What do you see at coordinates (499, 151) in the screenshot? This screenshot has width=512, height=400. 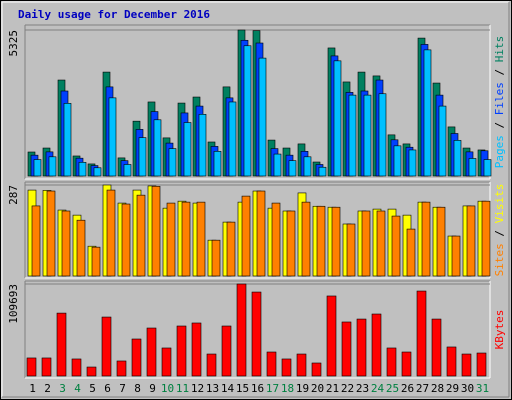 I see `legend-entry: Pages` at bounding box center [499, 151].